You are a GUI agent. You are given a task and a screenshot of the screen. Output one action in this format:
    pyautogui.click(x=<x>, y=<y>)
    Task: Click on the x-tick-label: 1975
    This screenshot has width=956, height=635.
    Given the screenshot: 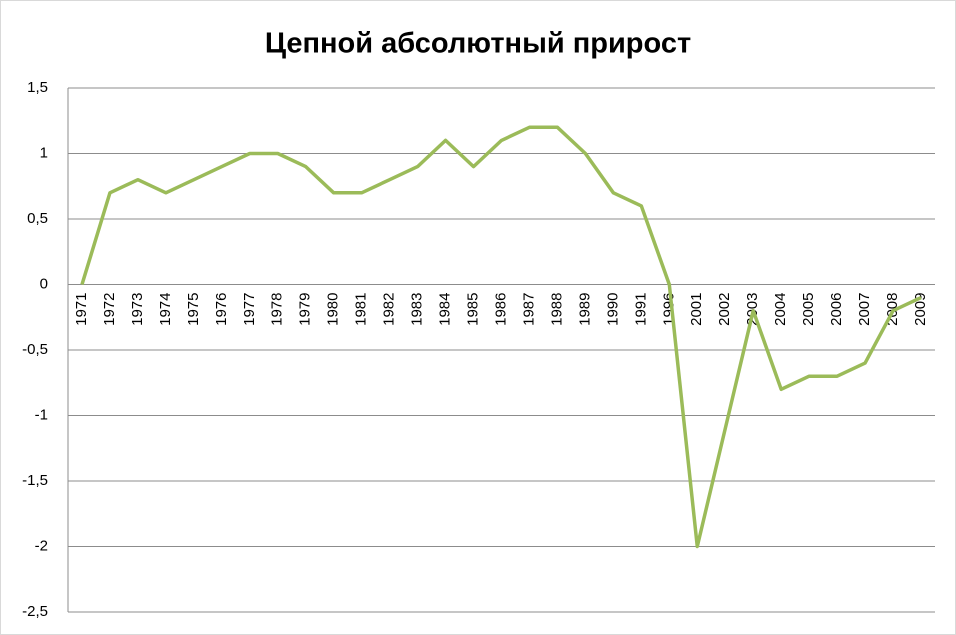 What is the action you would take?
    pyautogui.click(x=193, y=309)
    